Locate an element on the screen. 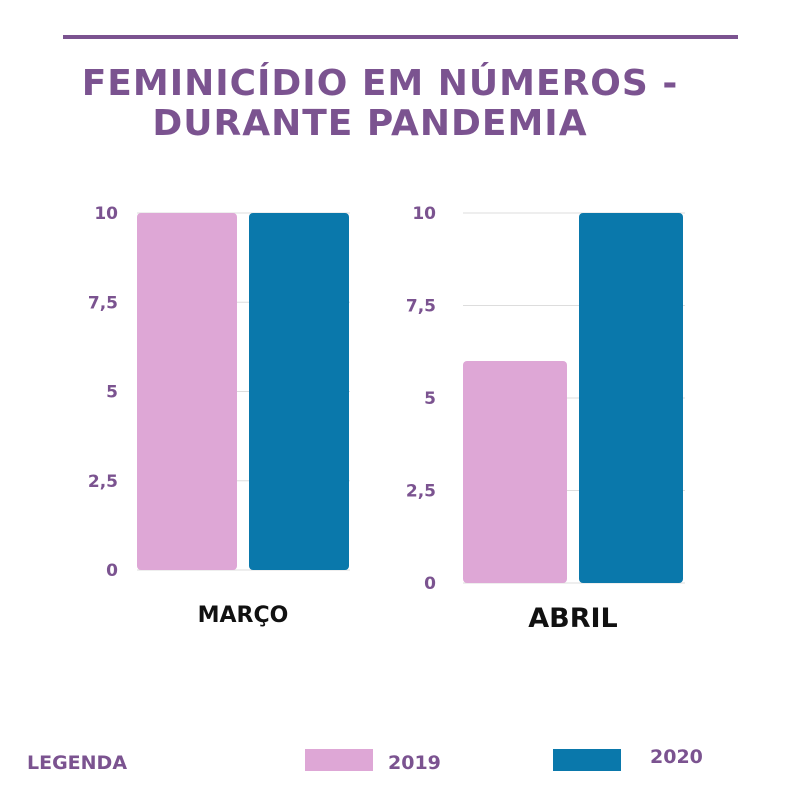 Image resolution: width=800 pixels, height=800 pixels. category-label: ABRIL is located at coordinates (573, 618).